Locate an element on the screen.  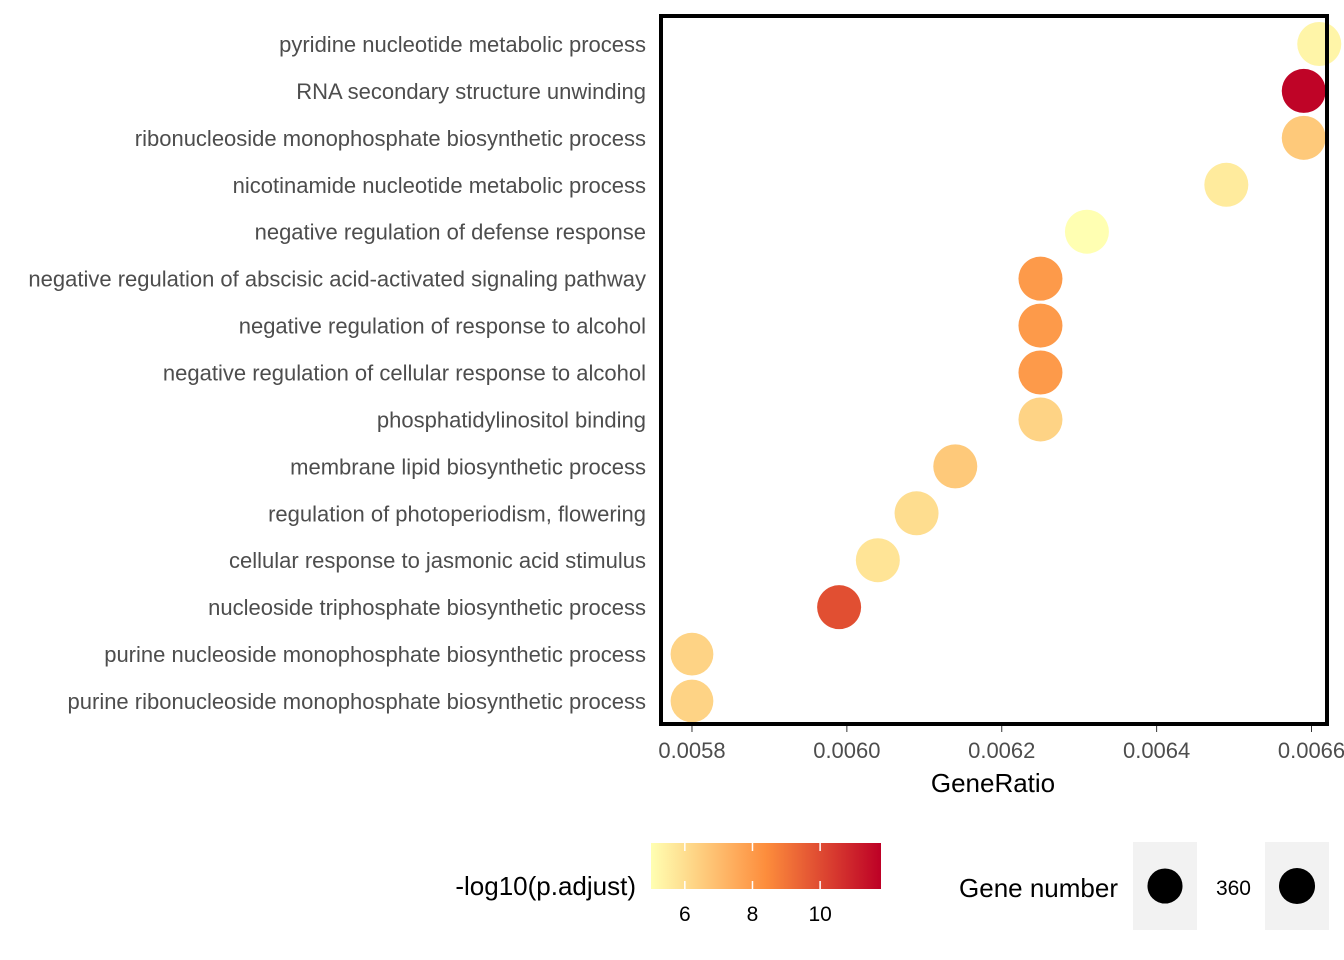
color-legend-tick-label: 6 is located at coordinates (685, 914).